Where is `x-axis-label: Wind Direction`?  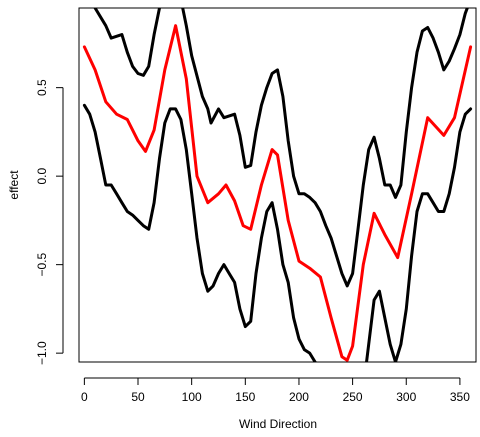 x-axis-label: Wind Direction is located at coordinates (278, 424).